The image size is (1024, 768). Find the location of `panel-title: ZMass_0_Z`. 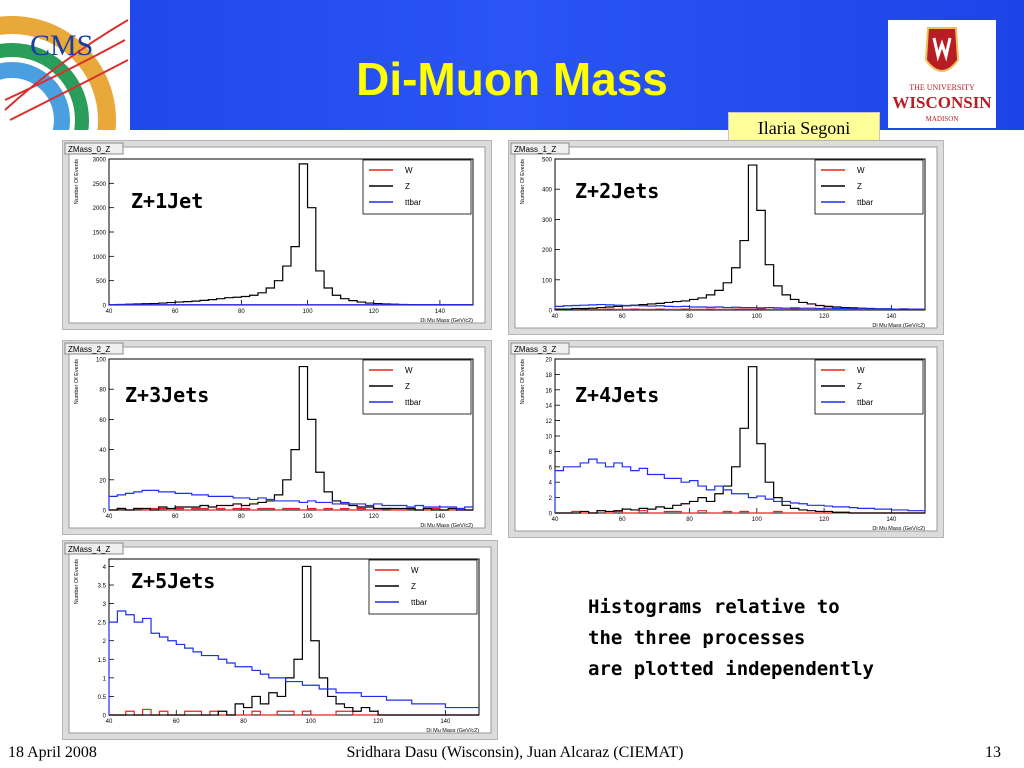

panel-title: ZMass_0_Z is located at coordinates (89, 149).